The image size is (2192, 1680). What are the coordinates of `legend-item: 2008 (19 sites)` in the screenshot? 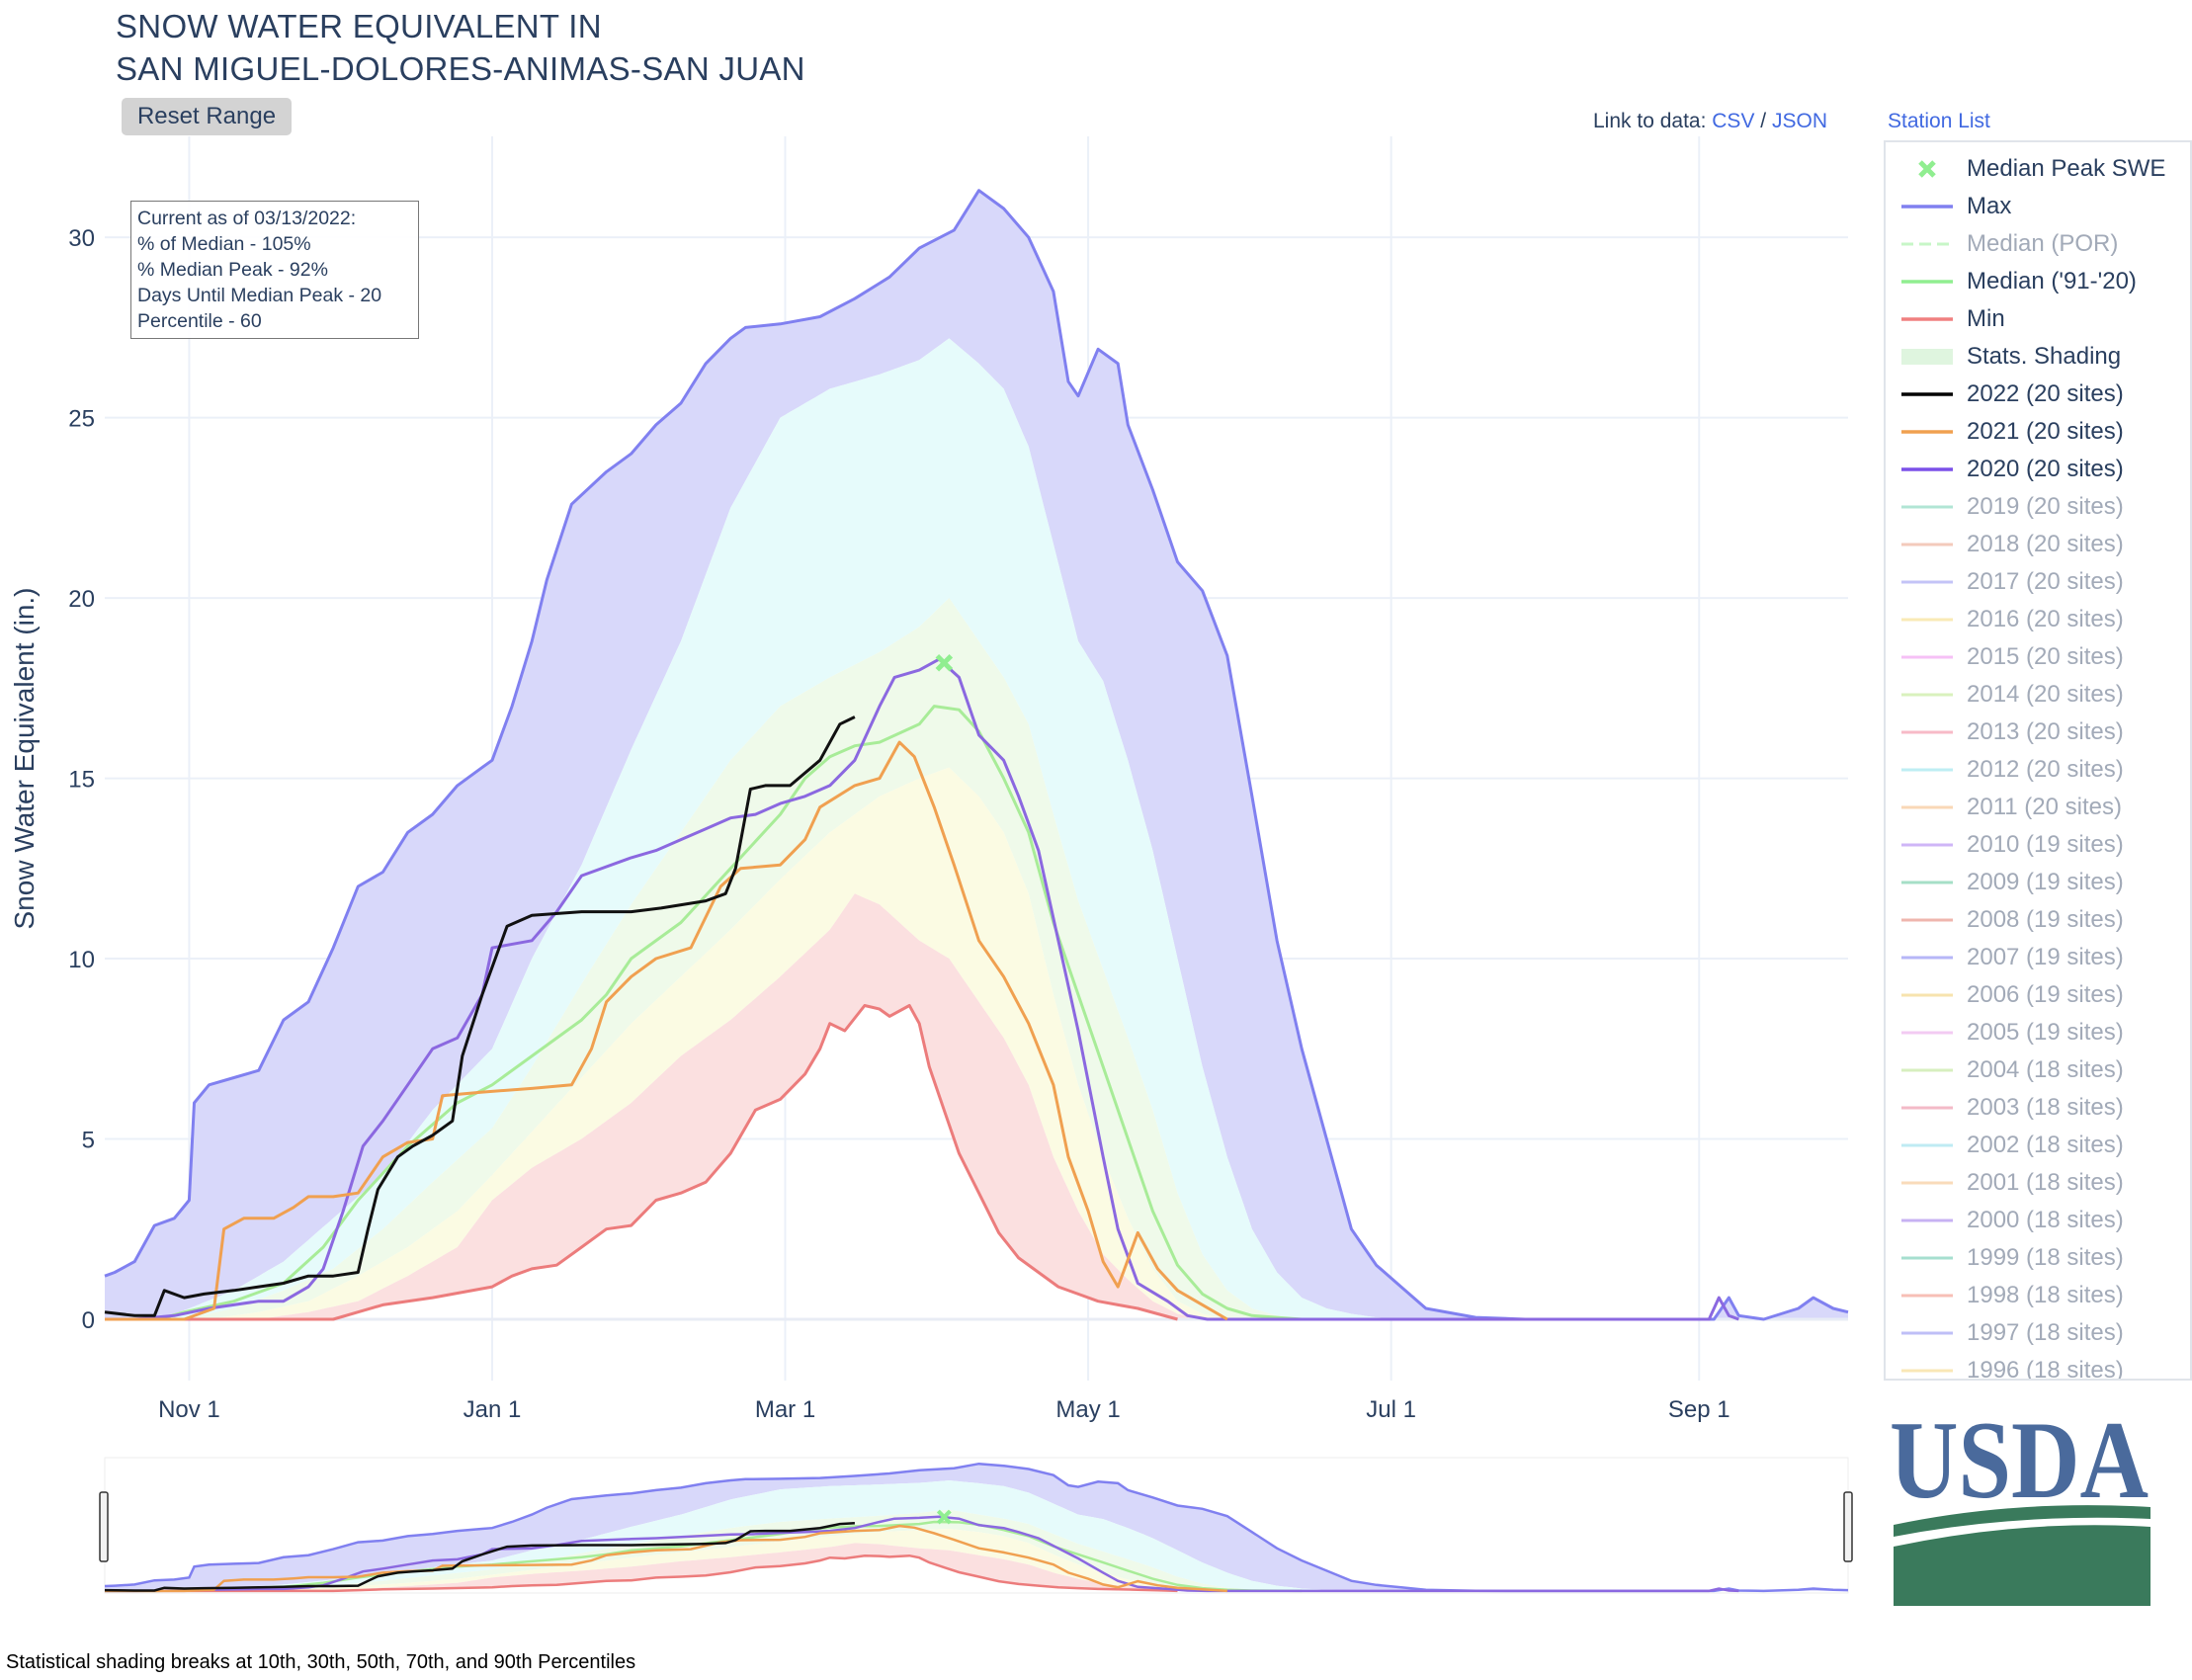 It's located at (2038, 920).